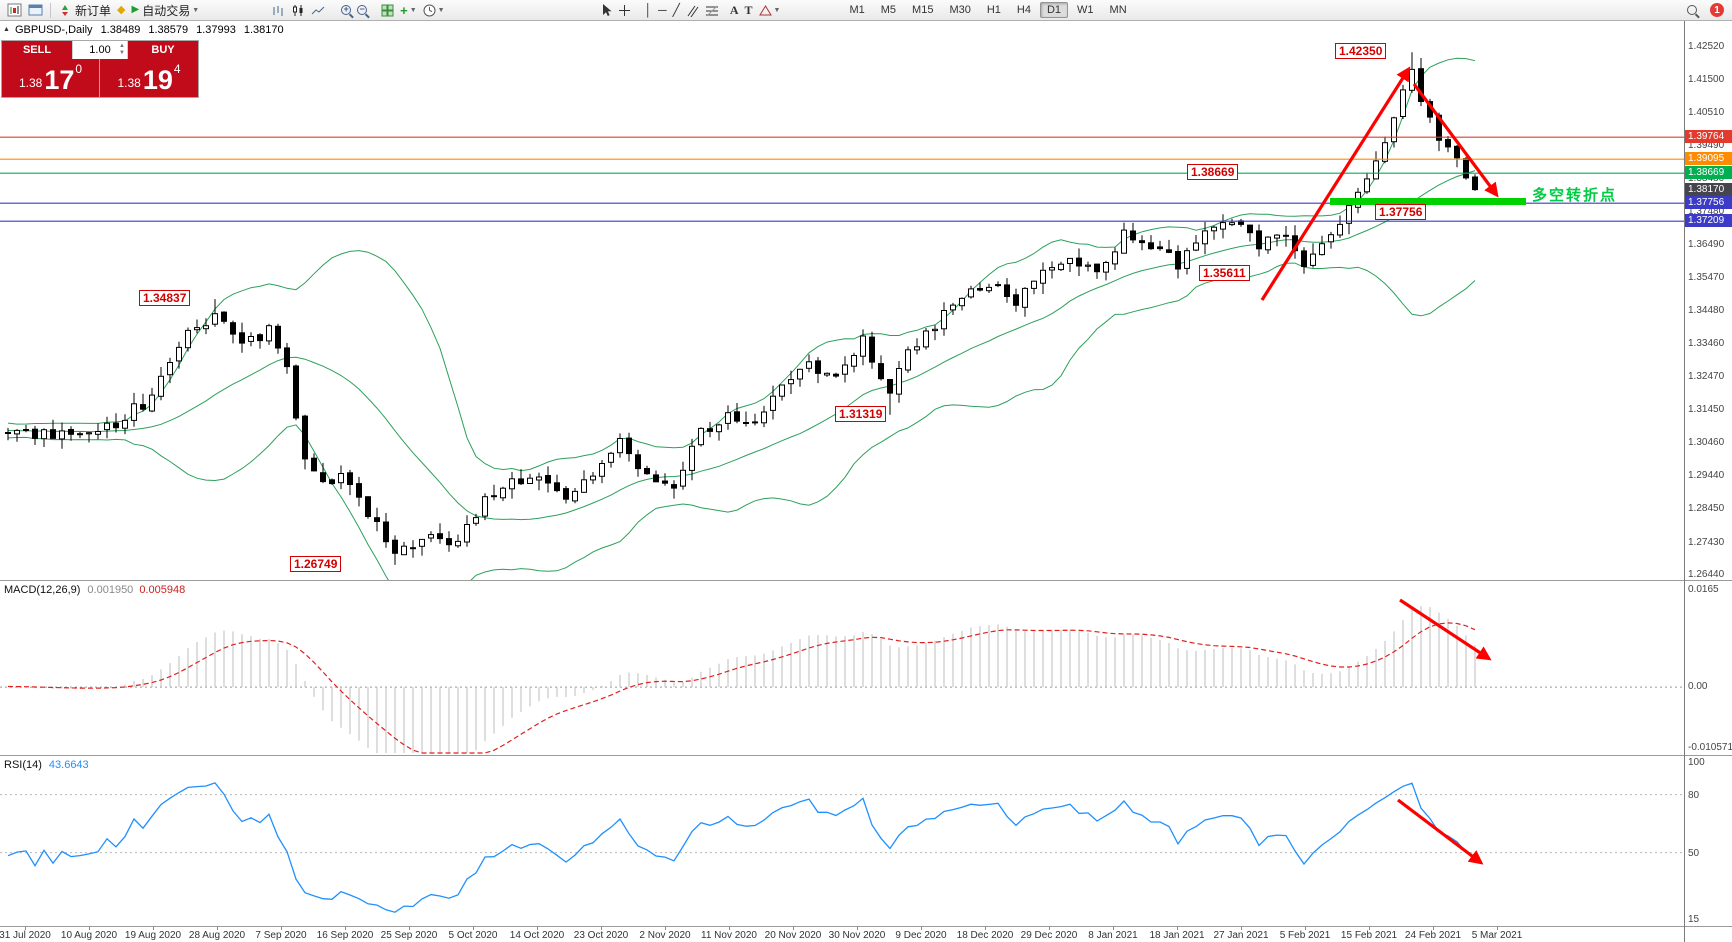  I want to click on spin-down-icon: ▼, so click(122, 53).